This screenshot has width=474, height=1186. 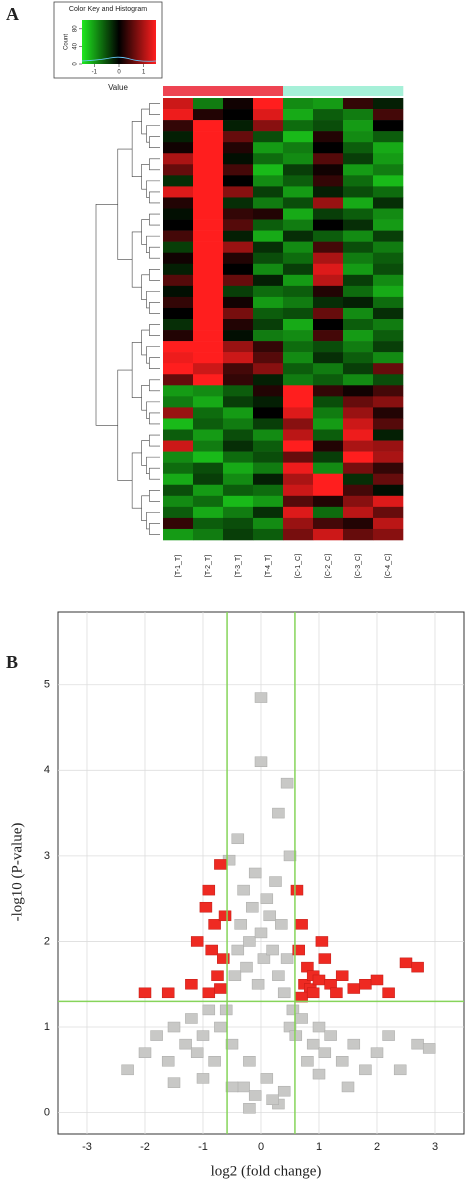 What do you see at coordinates (377, 1147) in the screenshot?
I see `x-tick-label: 2` at bounding box center [377, 1147].